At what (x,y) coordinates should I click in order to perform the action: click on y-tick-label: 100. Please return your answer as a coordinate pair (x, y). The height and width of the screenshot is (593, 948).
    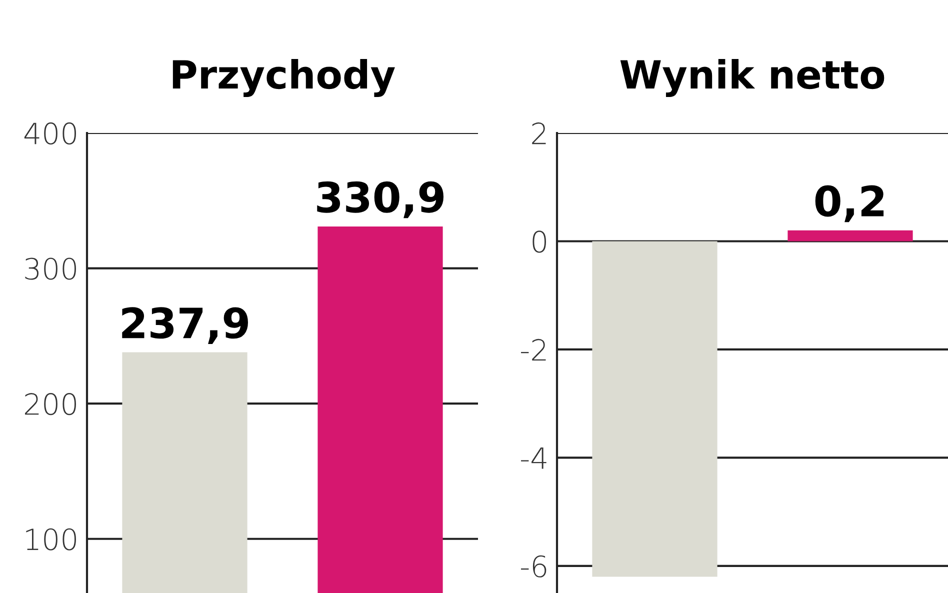
    Looking at the image, I should click on (51, 539).